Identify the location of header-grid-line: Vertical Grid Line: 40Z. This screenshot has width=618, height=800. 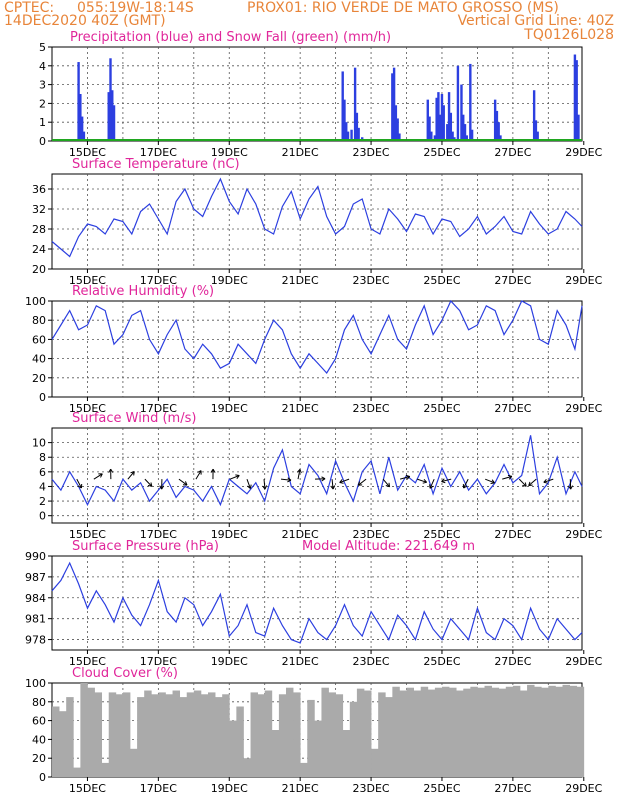
(535, 21).